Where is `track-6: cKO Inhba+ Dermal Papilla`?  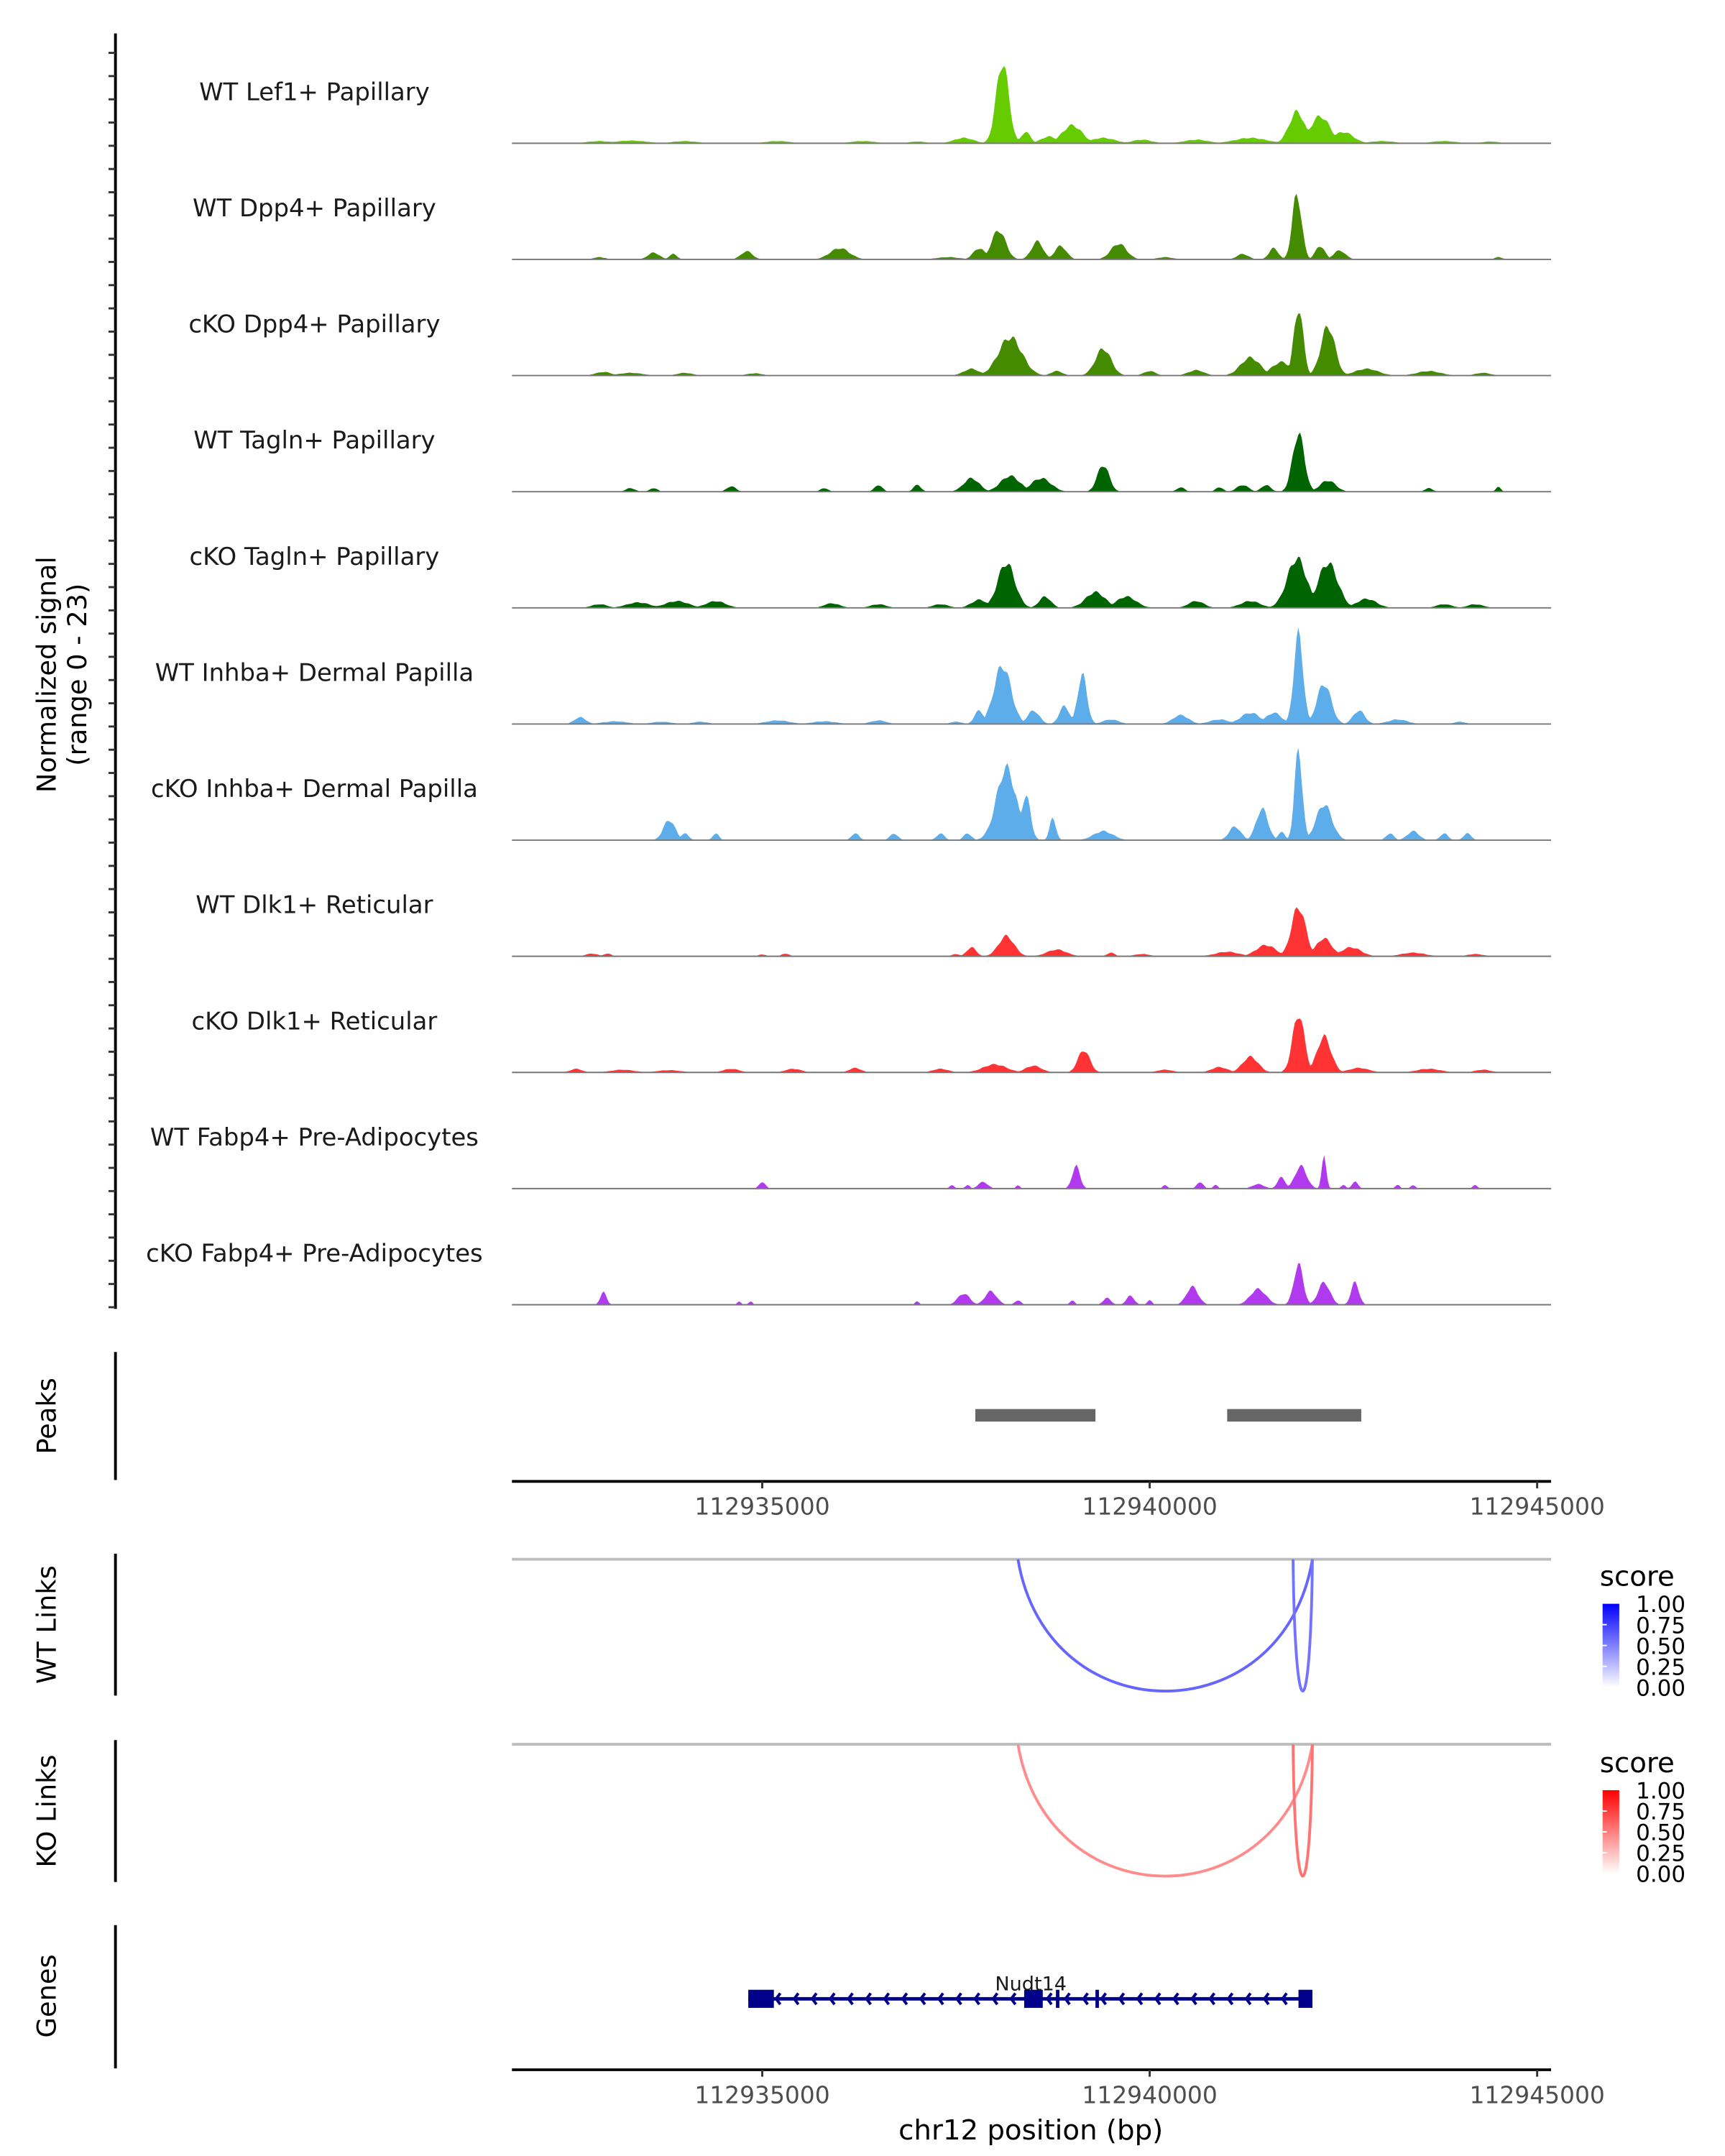
track-6: cKO Inhba+ Dermal Papilla is located at coordinates (851, 794).